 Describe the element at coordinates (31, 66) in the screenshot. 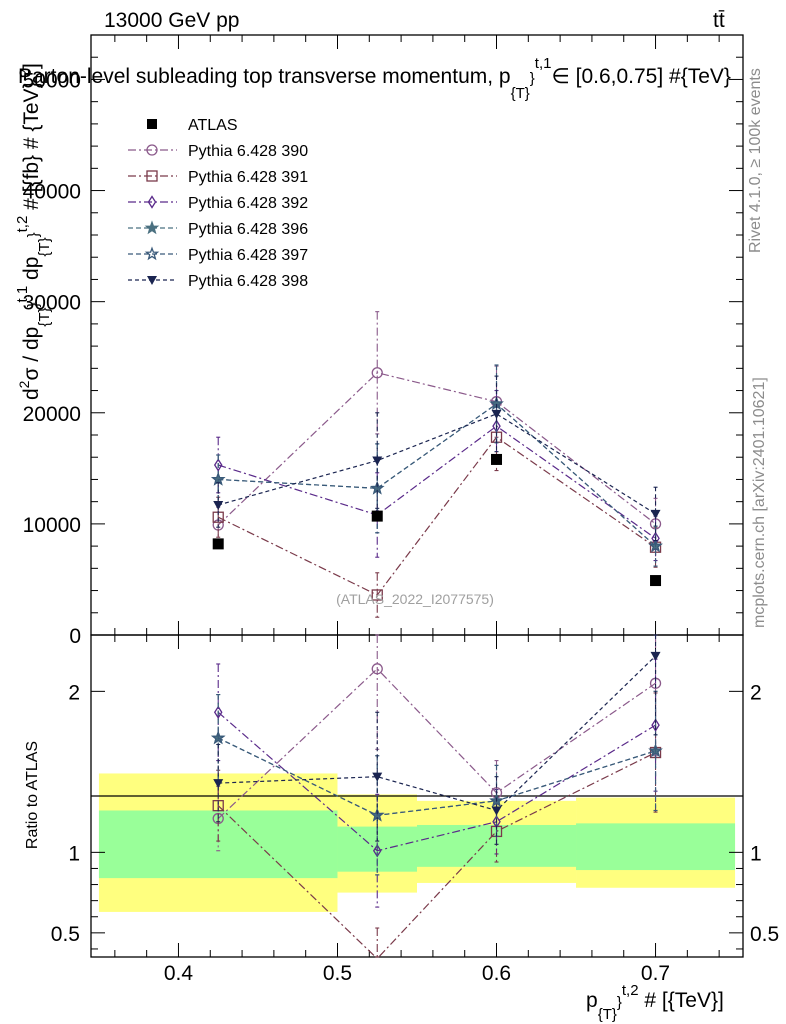

I see `ylabel-m: ]` at that location.